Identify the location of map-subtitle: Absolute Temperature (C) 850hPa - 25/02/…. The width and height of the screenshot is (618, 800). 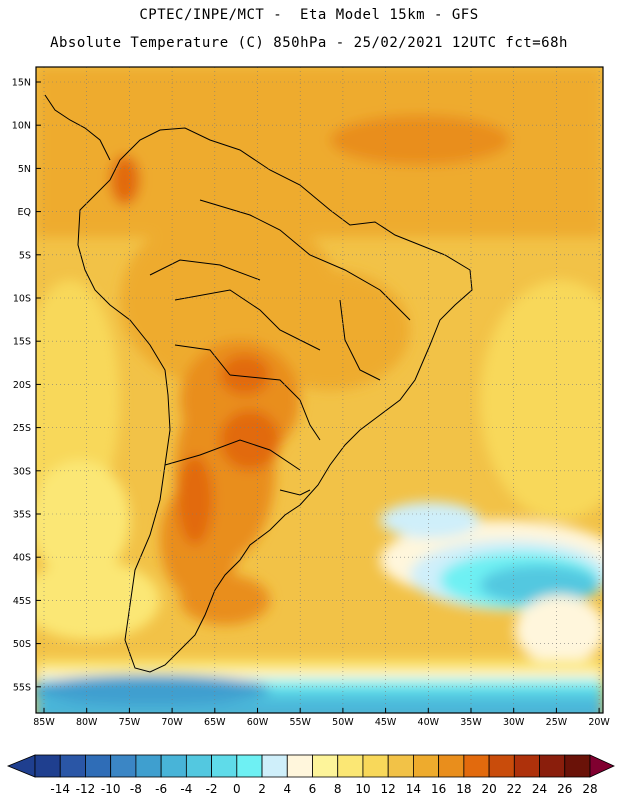
(309, 43).